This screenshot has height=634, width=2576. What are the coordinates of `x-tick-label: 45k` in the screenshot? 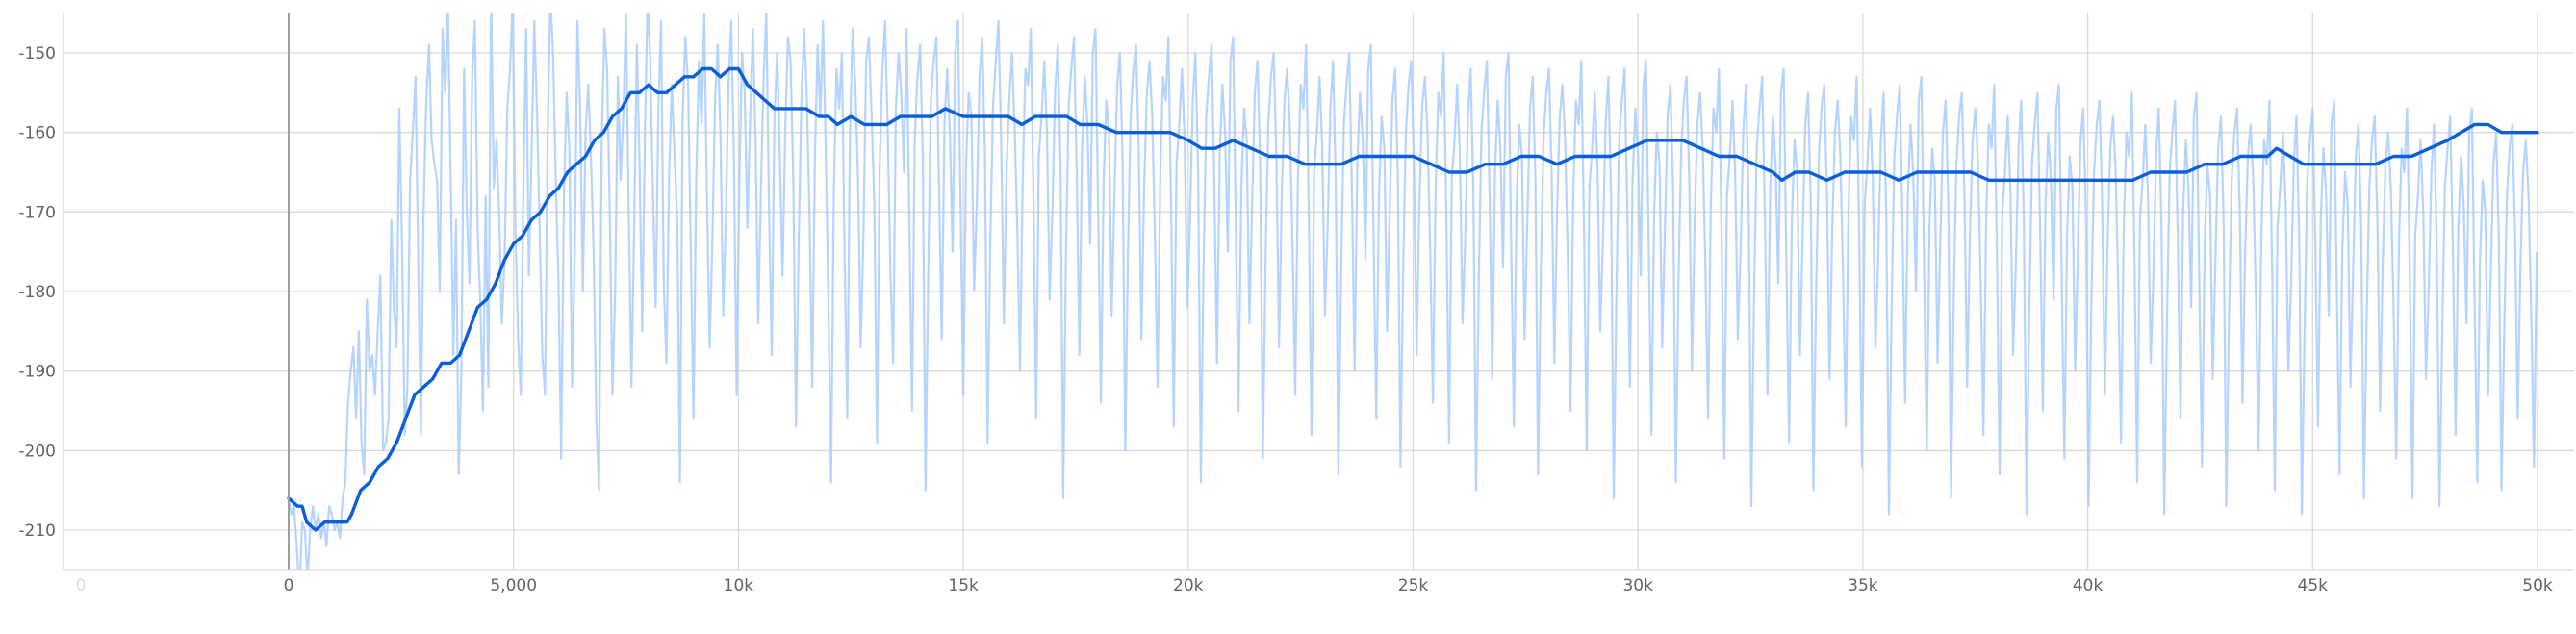 It's located at (2313, 586).